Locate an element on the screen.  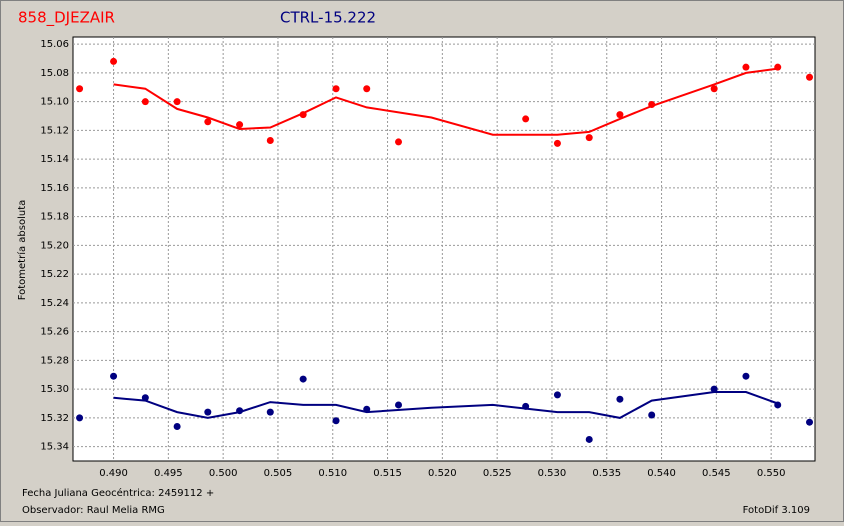
x-tick-label: 0.535 is located at coordinates (606, 473).